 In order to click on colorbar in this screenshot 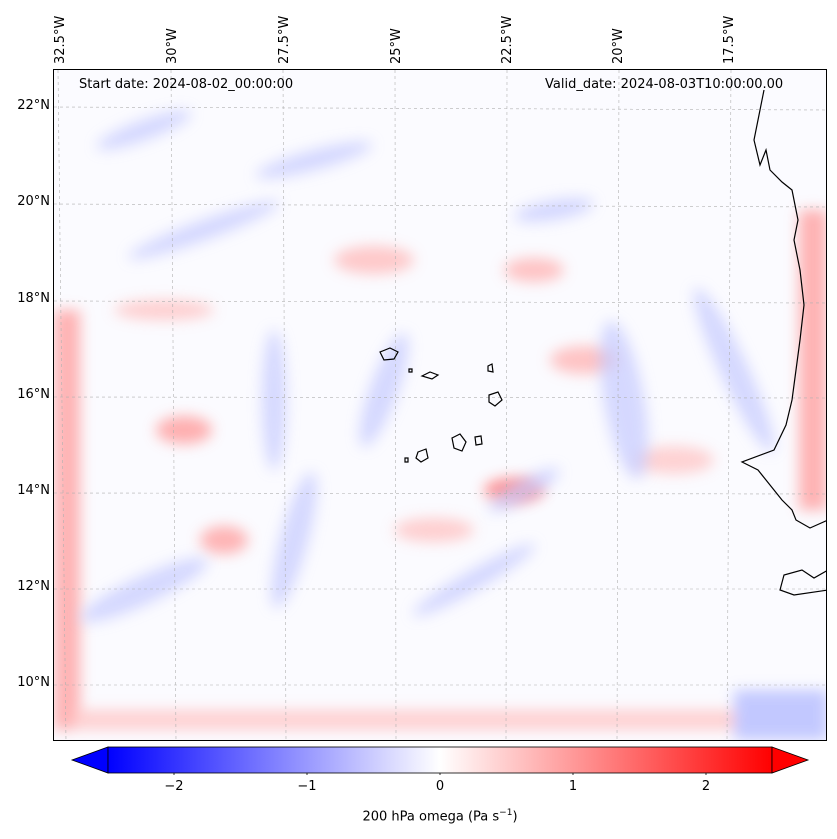, I will do `click(440, 760)`.